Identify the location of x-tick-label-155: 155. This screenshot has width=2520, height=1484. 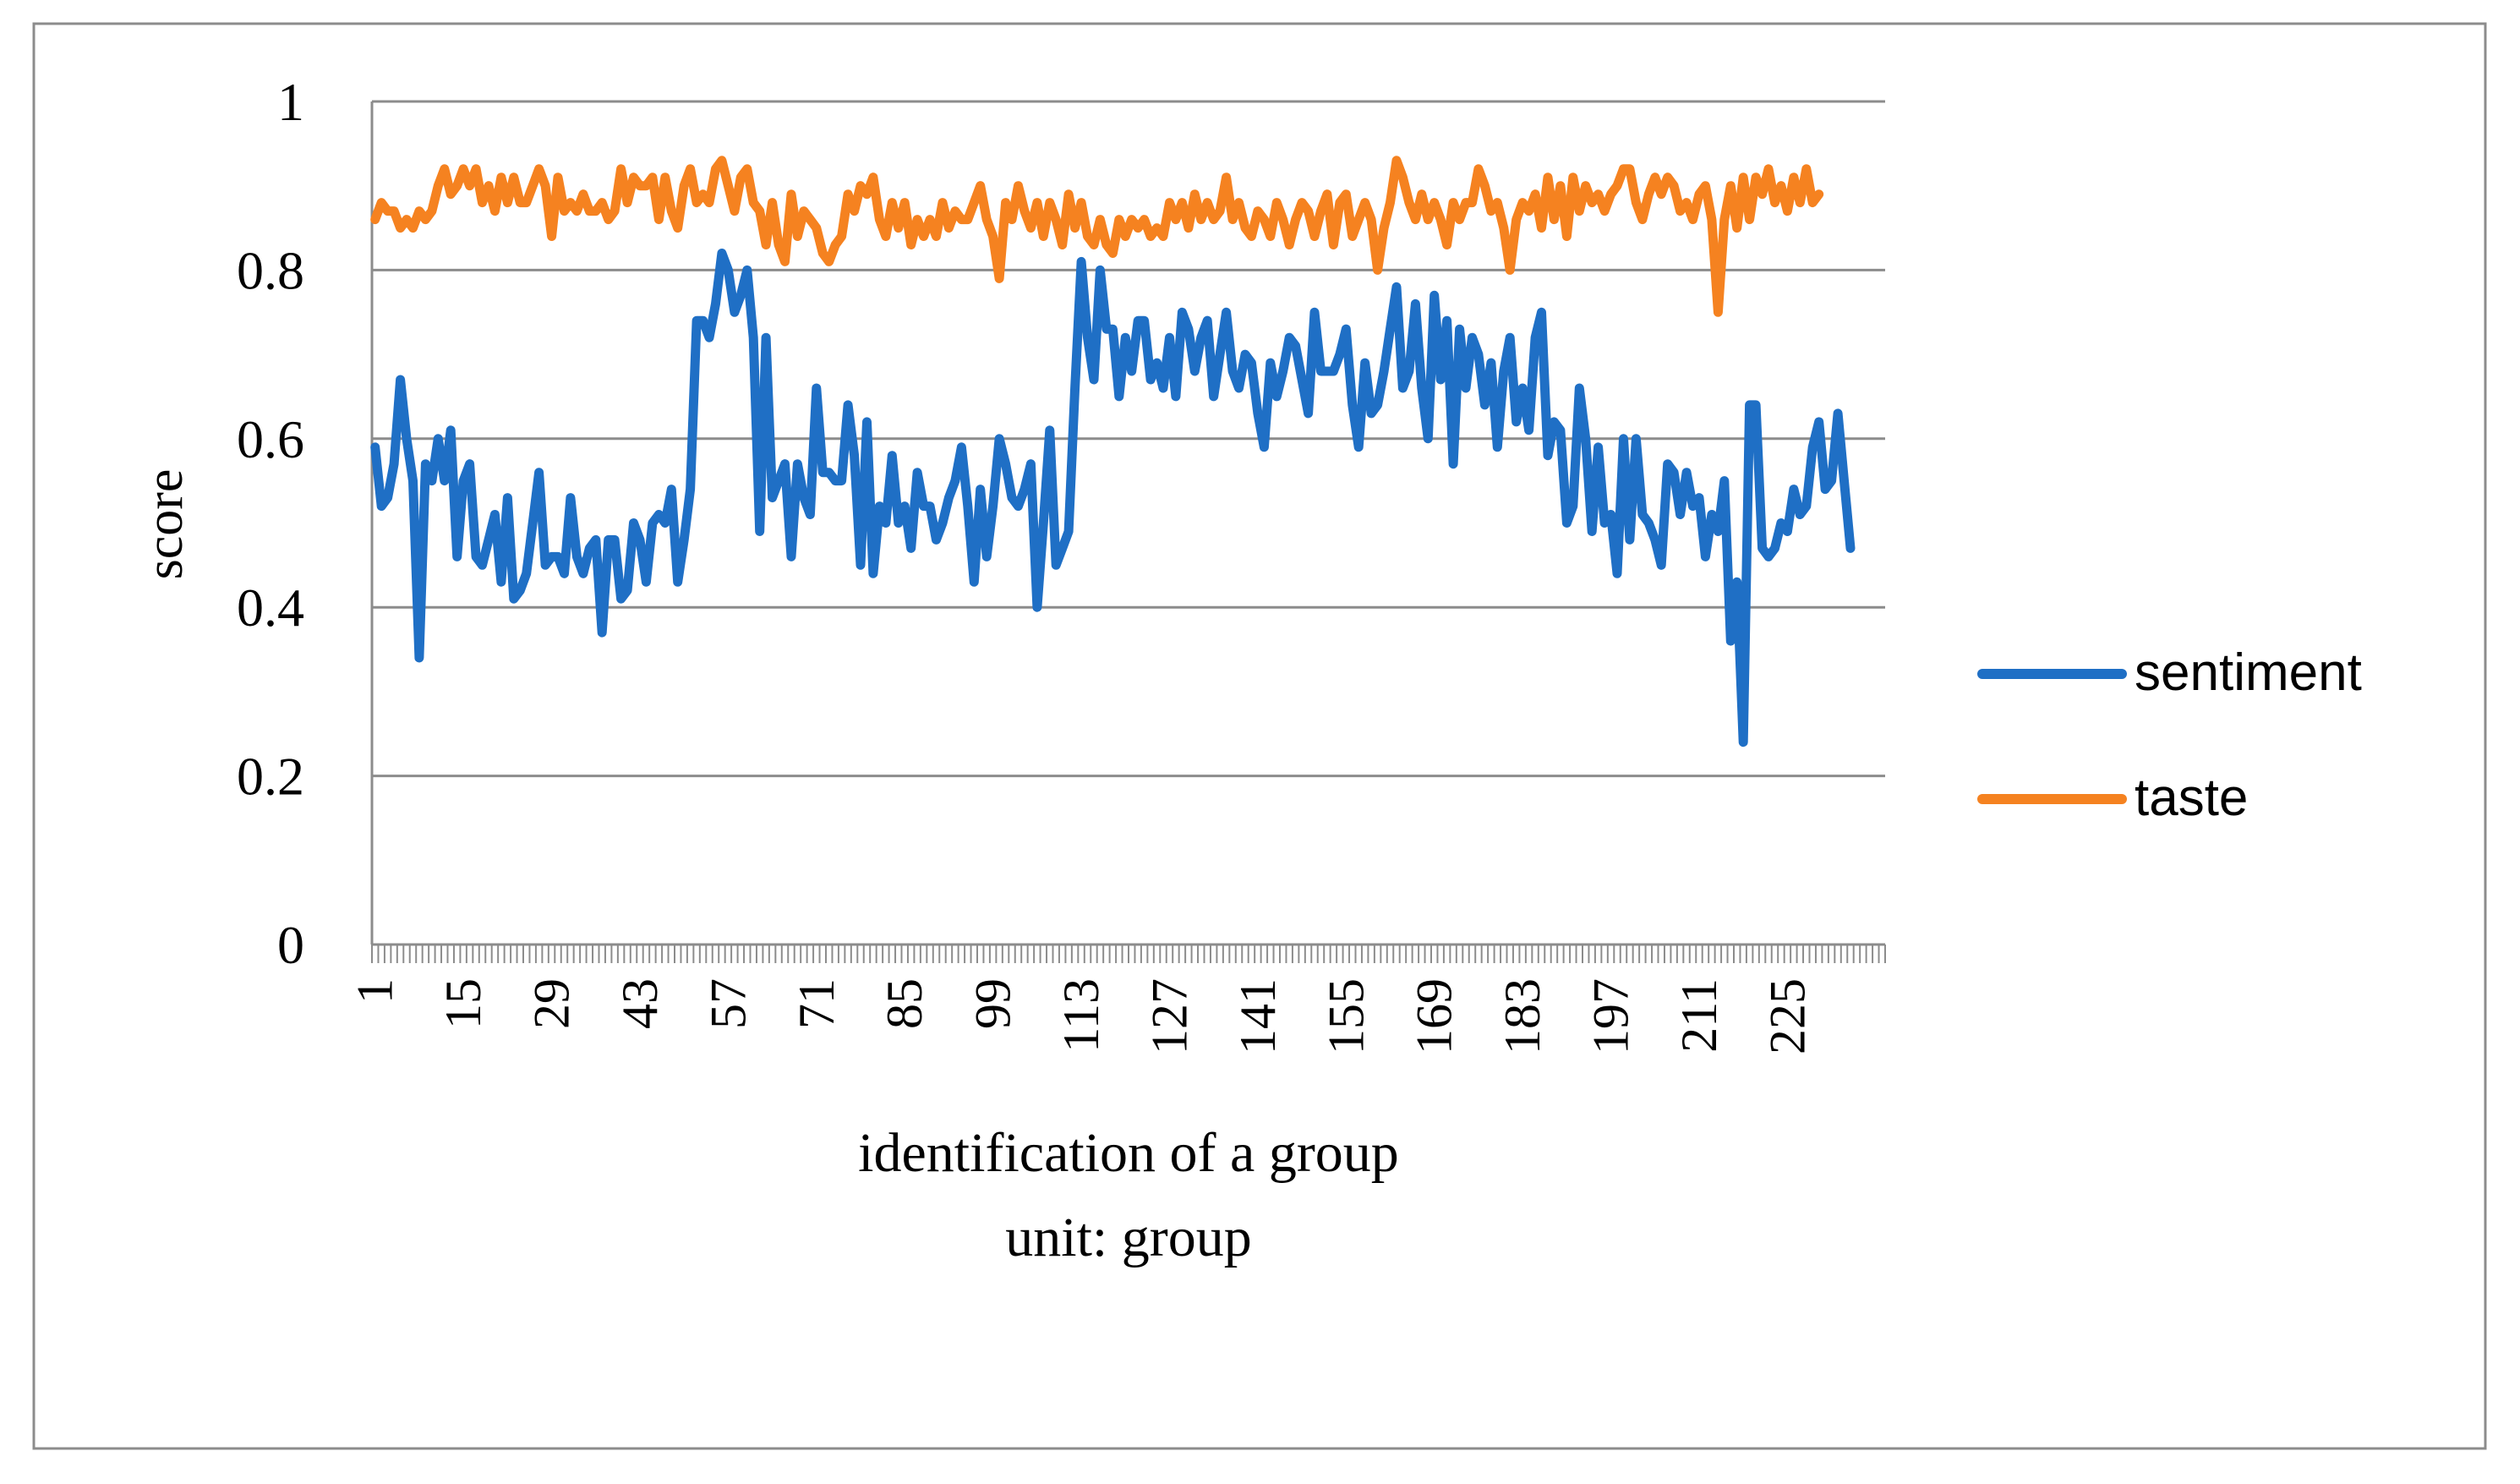
(1346, 1016).